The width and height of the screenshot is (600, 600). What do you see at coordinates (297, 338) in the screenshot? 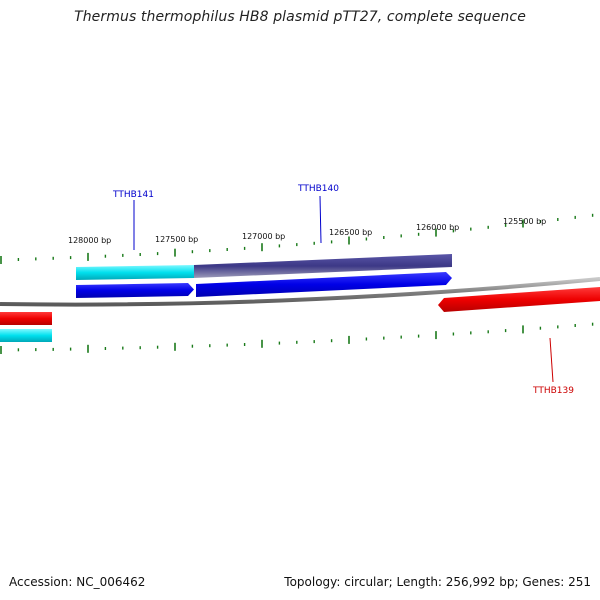
I see `ruler-ticks-inner` at bounding box center [297, 338].